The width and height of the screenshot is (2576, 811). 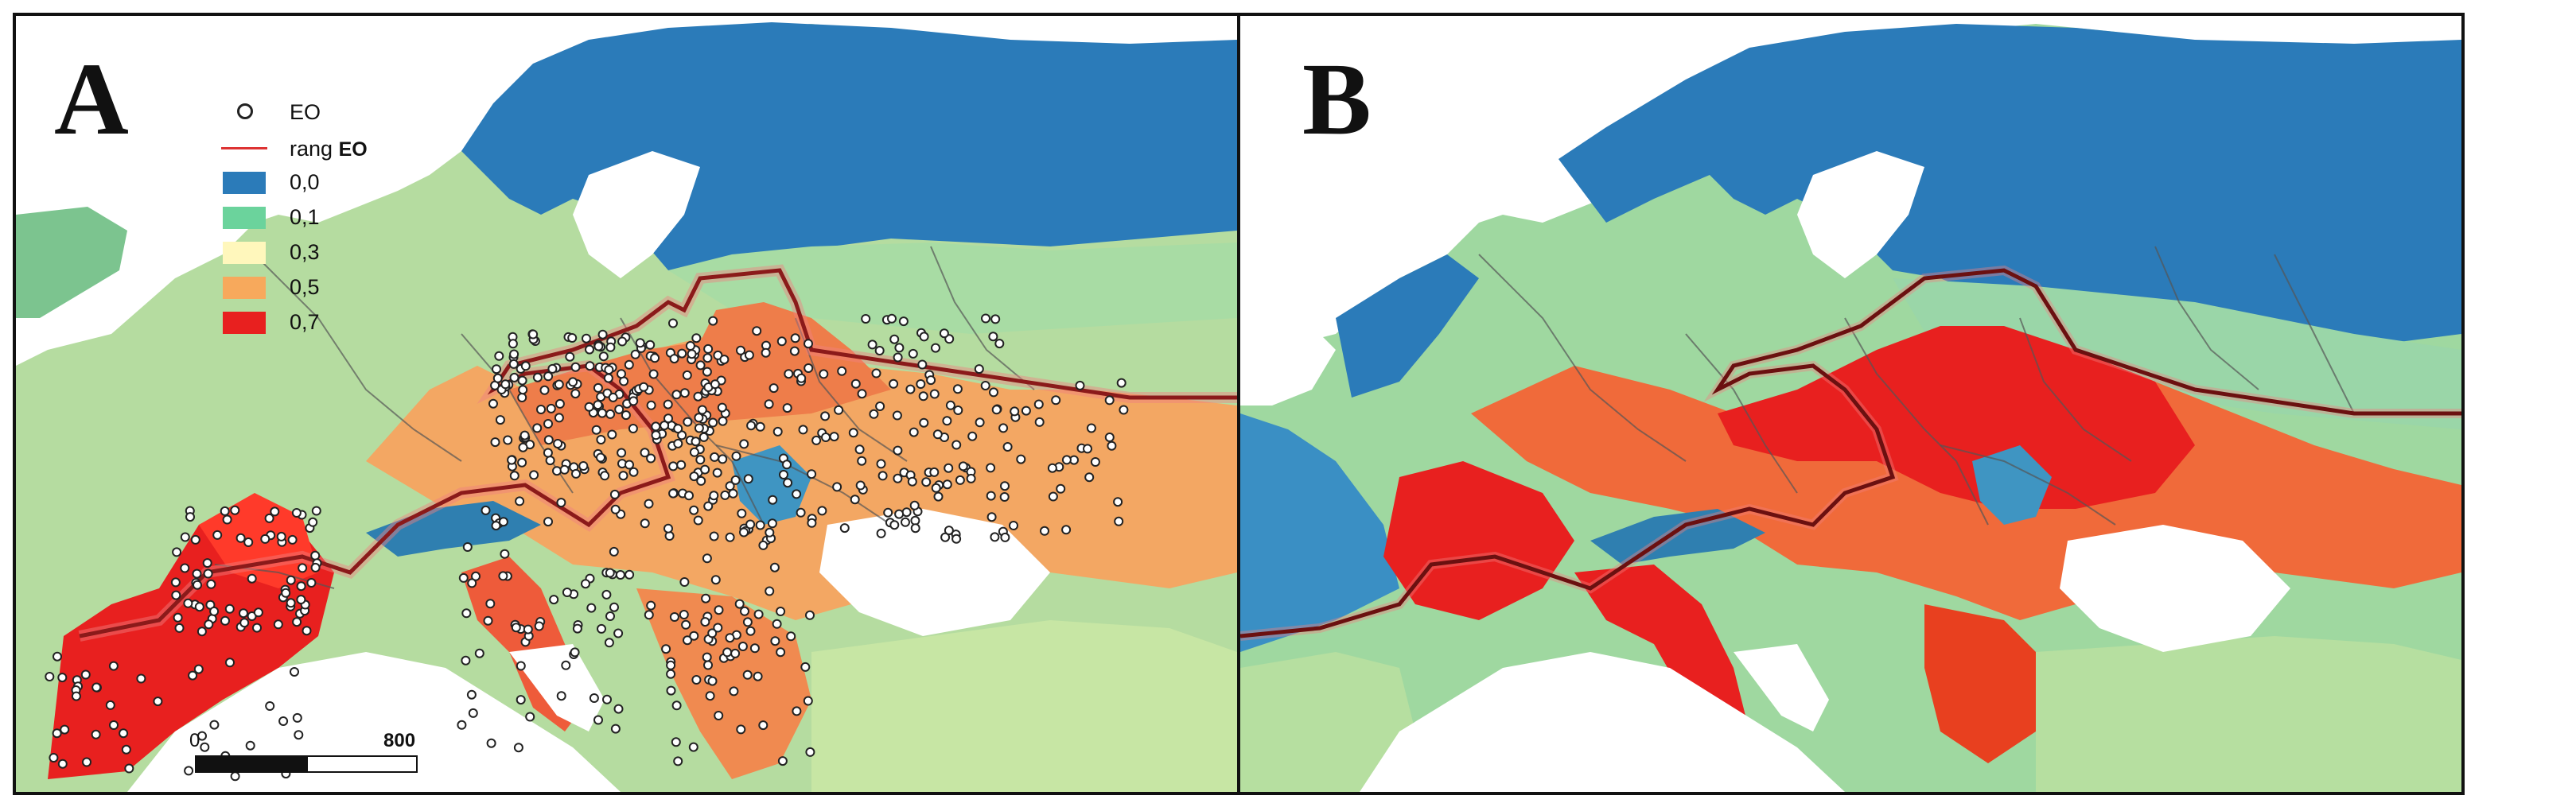 What do you see at coordinates (305, 287) in the screenshot?
I see `legend-class-label-3: 0,5` at bounding box center [305, 287].